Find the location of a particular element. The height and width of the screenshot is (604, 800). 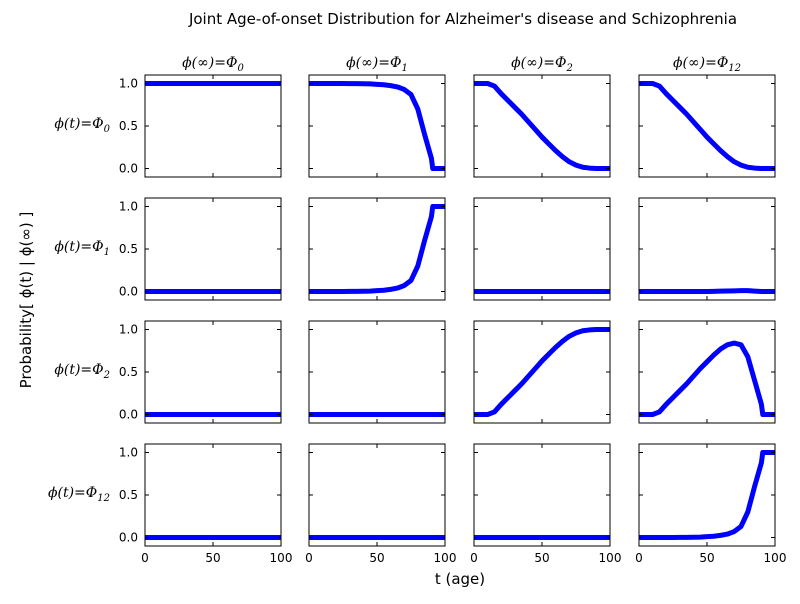

row-label: ϕ(t)=Φ1 is located at coordinates (82, 248).